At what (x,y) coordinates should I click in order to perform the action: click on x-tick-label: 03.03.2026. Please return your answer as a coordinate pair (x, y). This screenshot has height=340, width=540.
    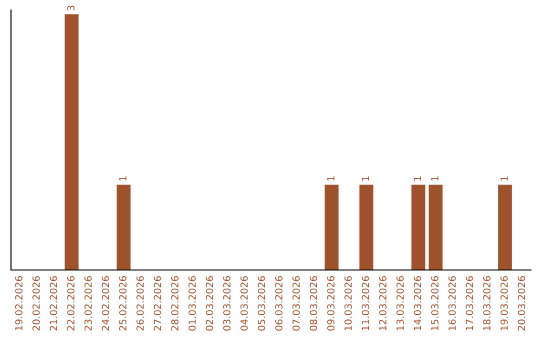
    Looking at the image, I should click on (226, 303).